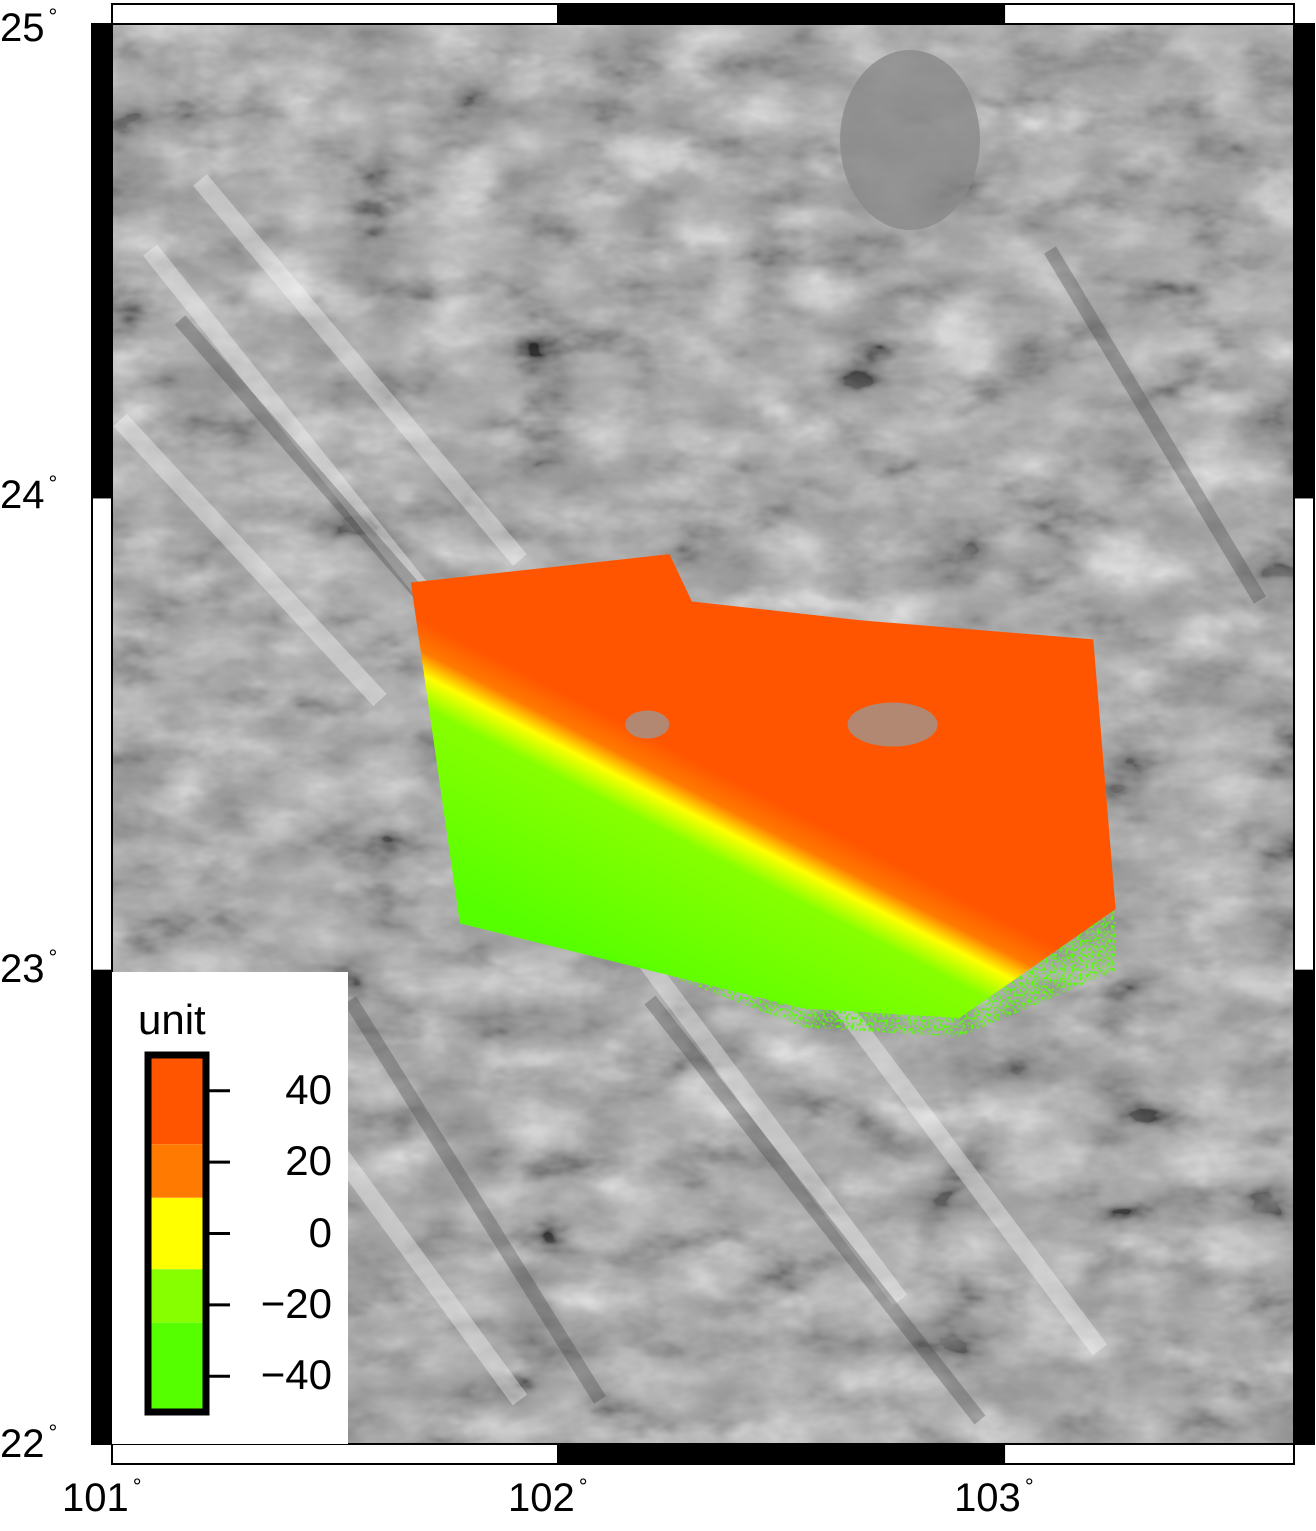  I want to click on latitude-value: 23, so click(22, 968).